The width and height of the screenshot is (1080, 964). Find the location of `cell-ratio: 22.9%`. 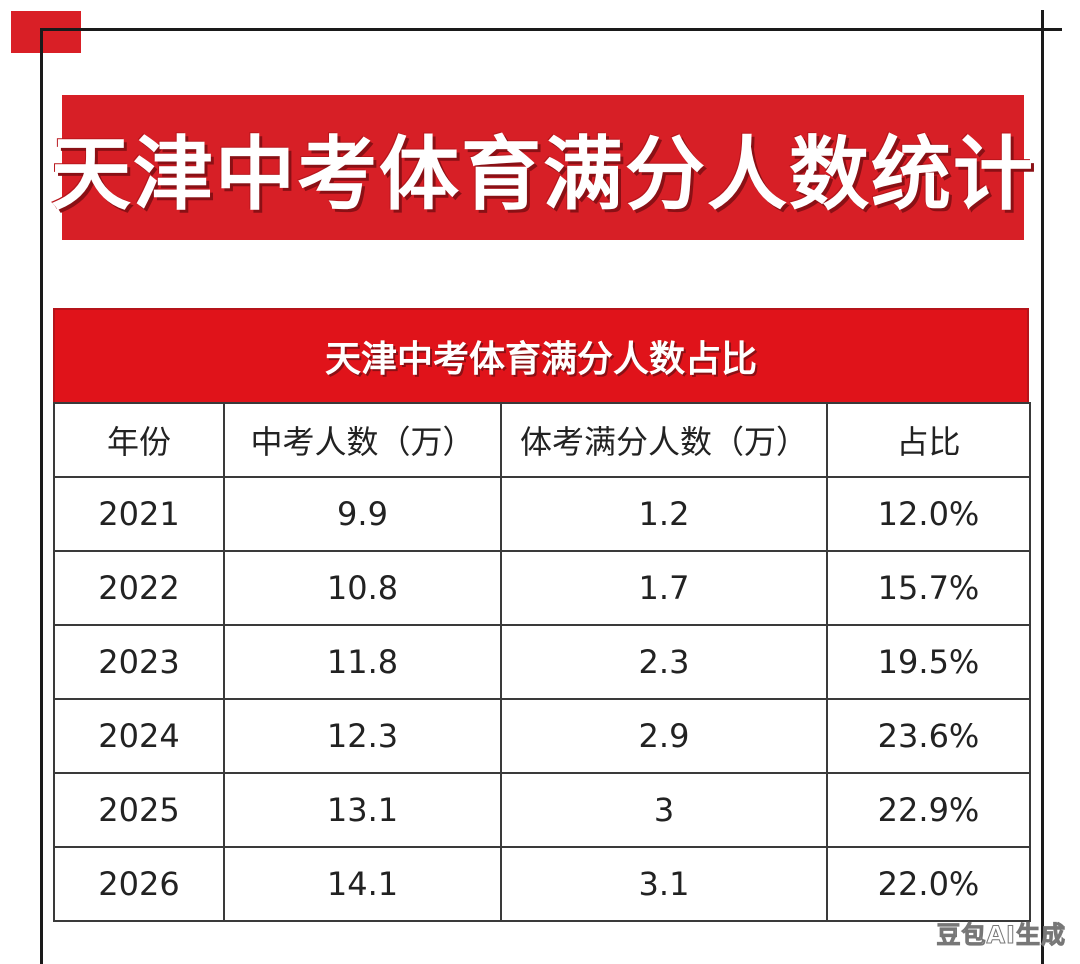

cell-ratio: 22.9% is located at coordinates (928, 810).